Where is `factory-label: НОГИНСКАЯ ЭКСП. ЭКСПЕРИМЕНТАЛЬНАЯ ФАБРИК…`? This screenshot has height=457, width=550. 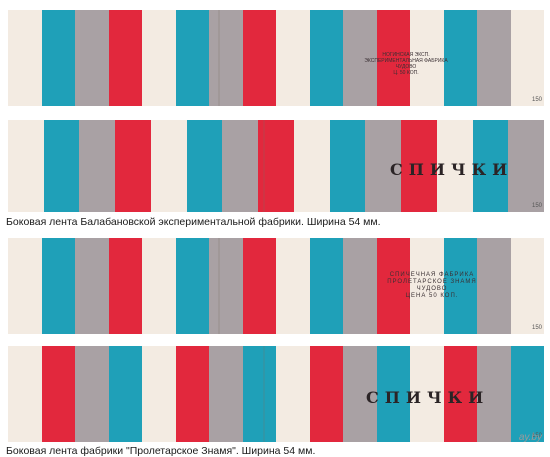 factory-label: НОГИНСКАЯ ЭКСП. ЭКСПЕРИМЕНТАЛЬНАЯ ФАБРИК… is located at coordinates (406, 64).